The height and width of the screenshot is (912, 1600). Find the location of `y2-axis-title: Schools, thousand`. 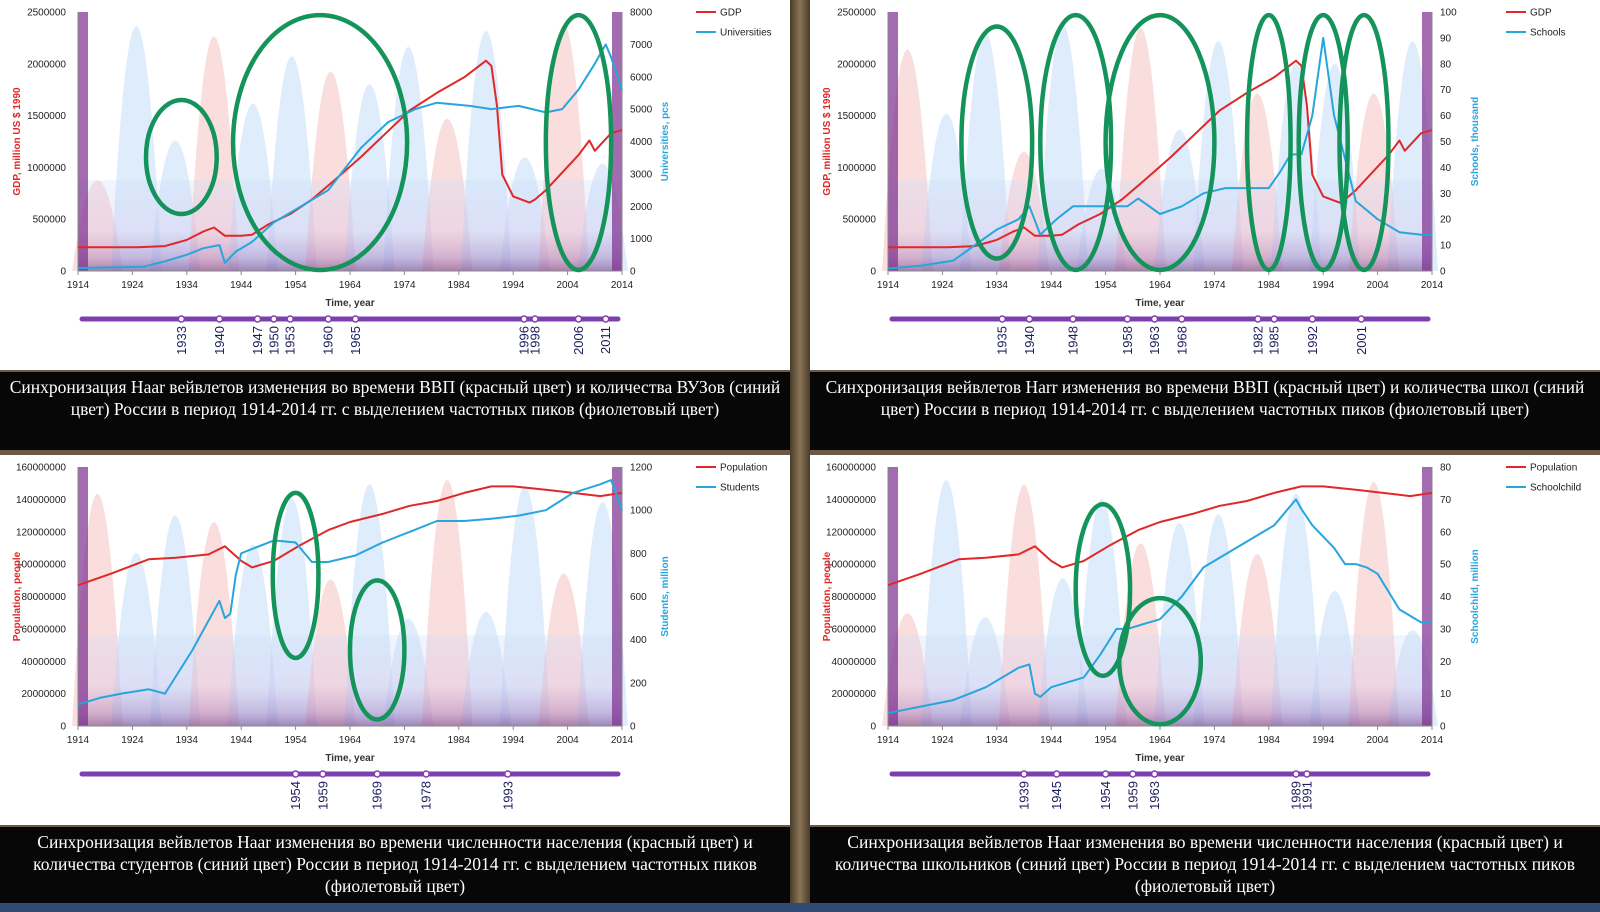

y2-axis-title: Schools, thousand is located at coordinates (1475, 141).